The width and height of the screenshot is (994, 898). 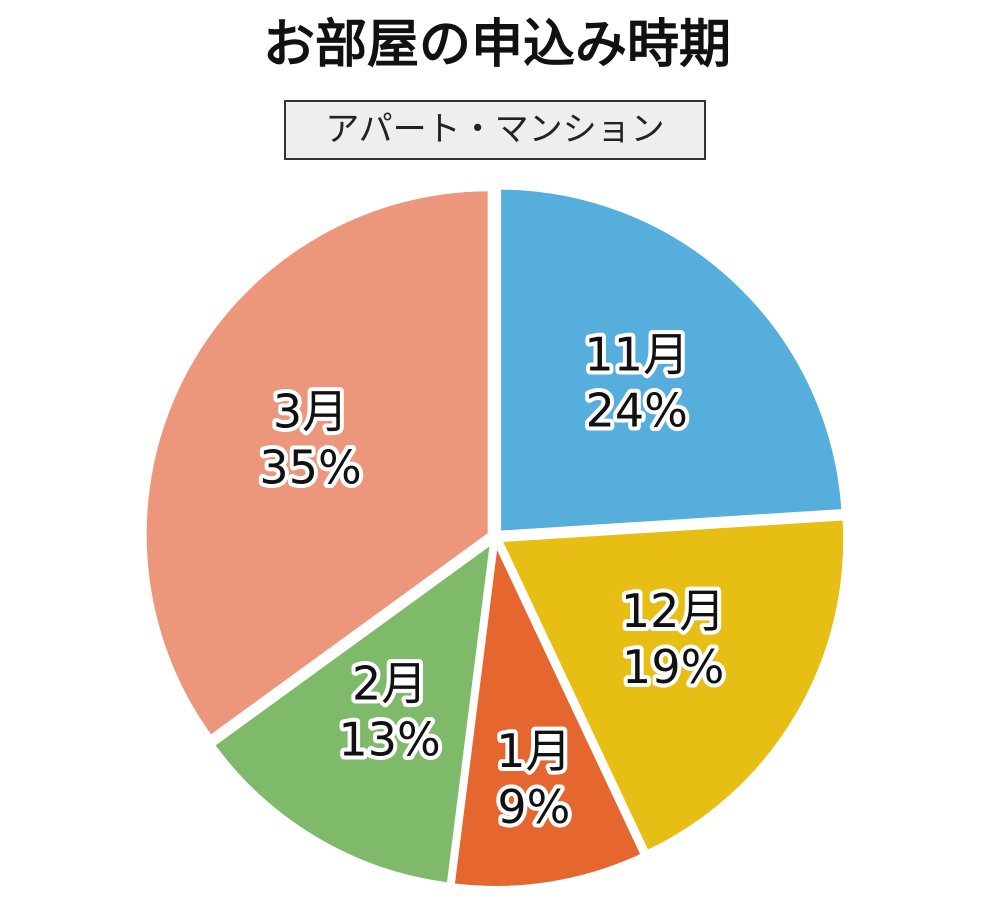 What do you see at coordinates (310, 412) in the screenshot?
I see `slice-category: 3月` at bounding box center [310, 412].